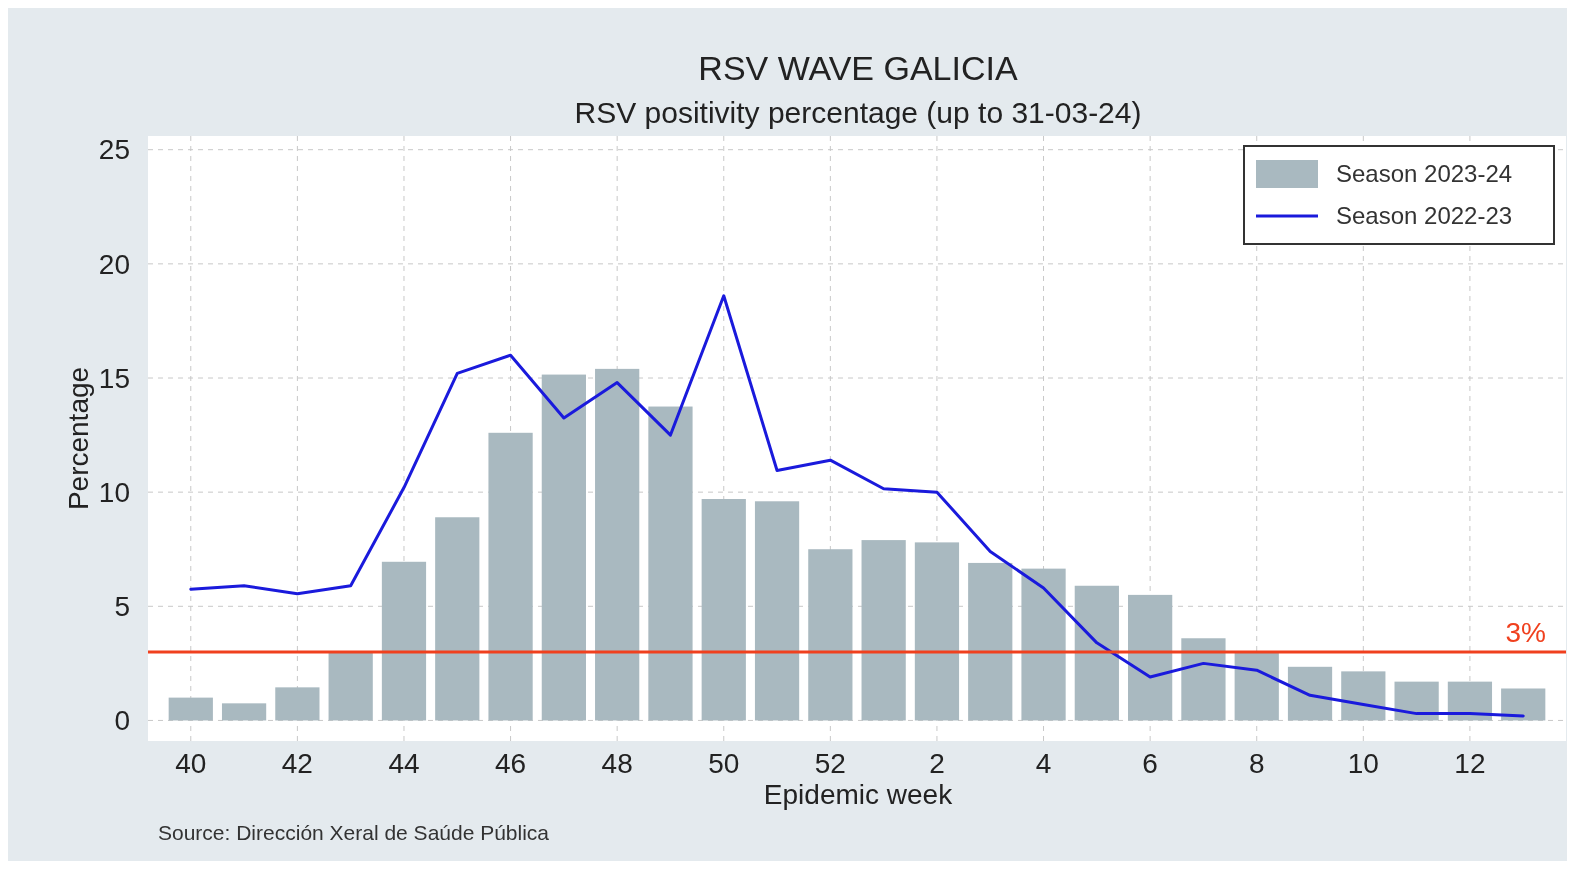 This screenshot has height=869, width=1575. I want to click on y-tick-label: 0, so click(122, 721).